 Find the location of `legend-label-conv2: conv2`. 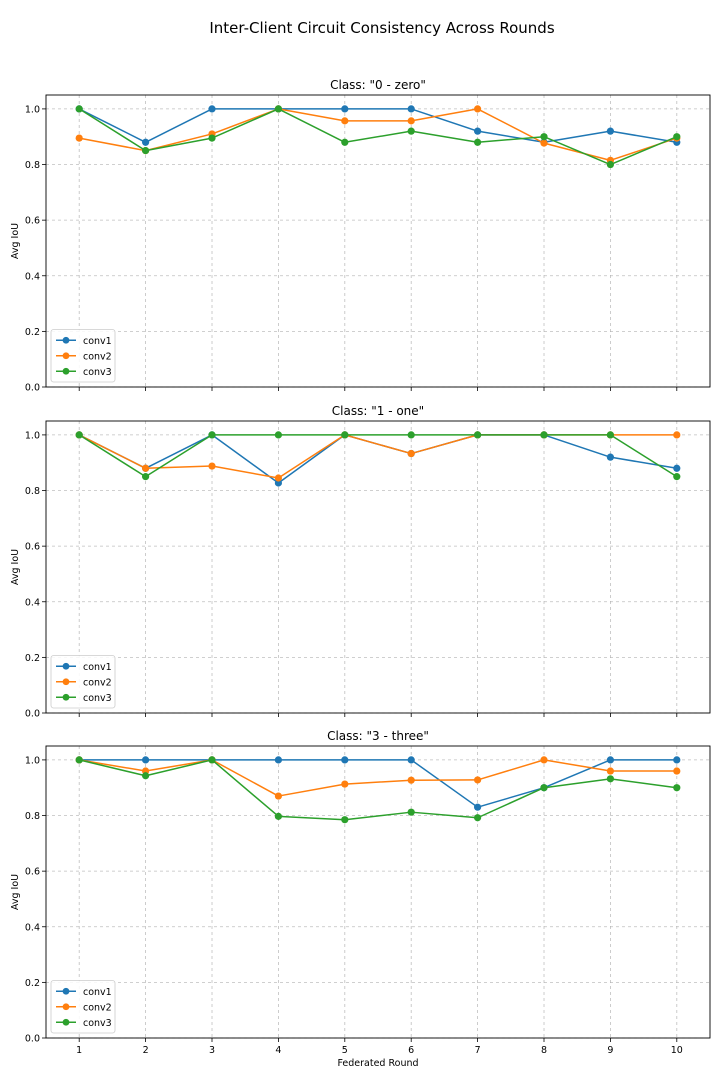

legend-label-conv2: conv2 is located at coordinates (97, 1007).